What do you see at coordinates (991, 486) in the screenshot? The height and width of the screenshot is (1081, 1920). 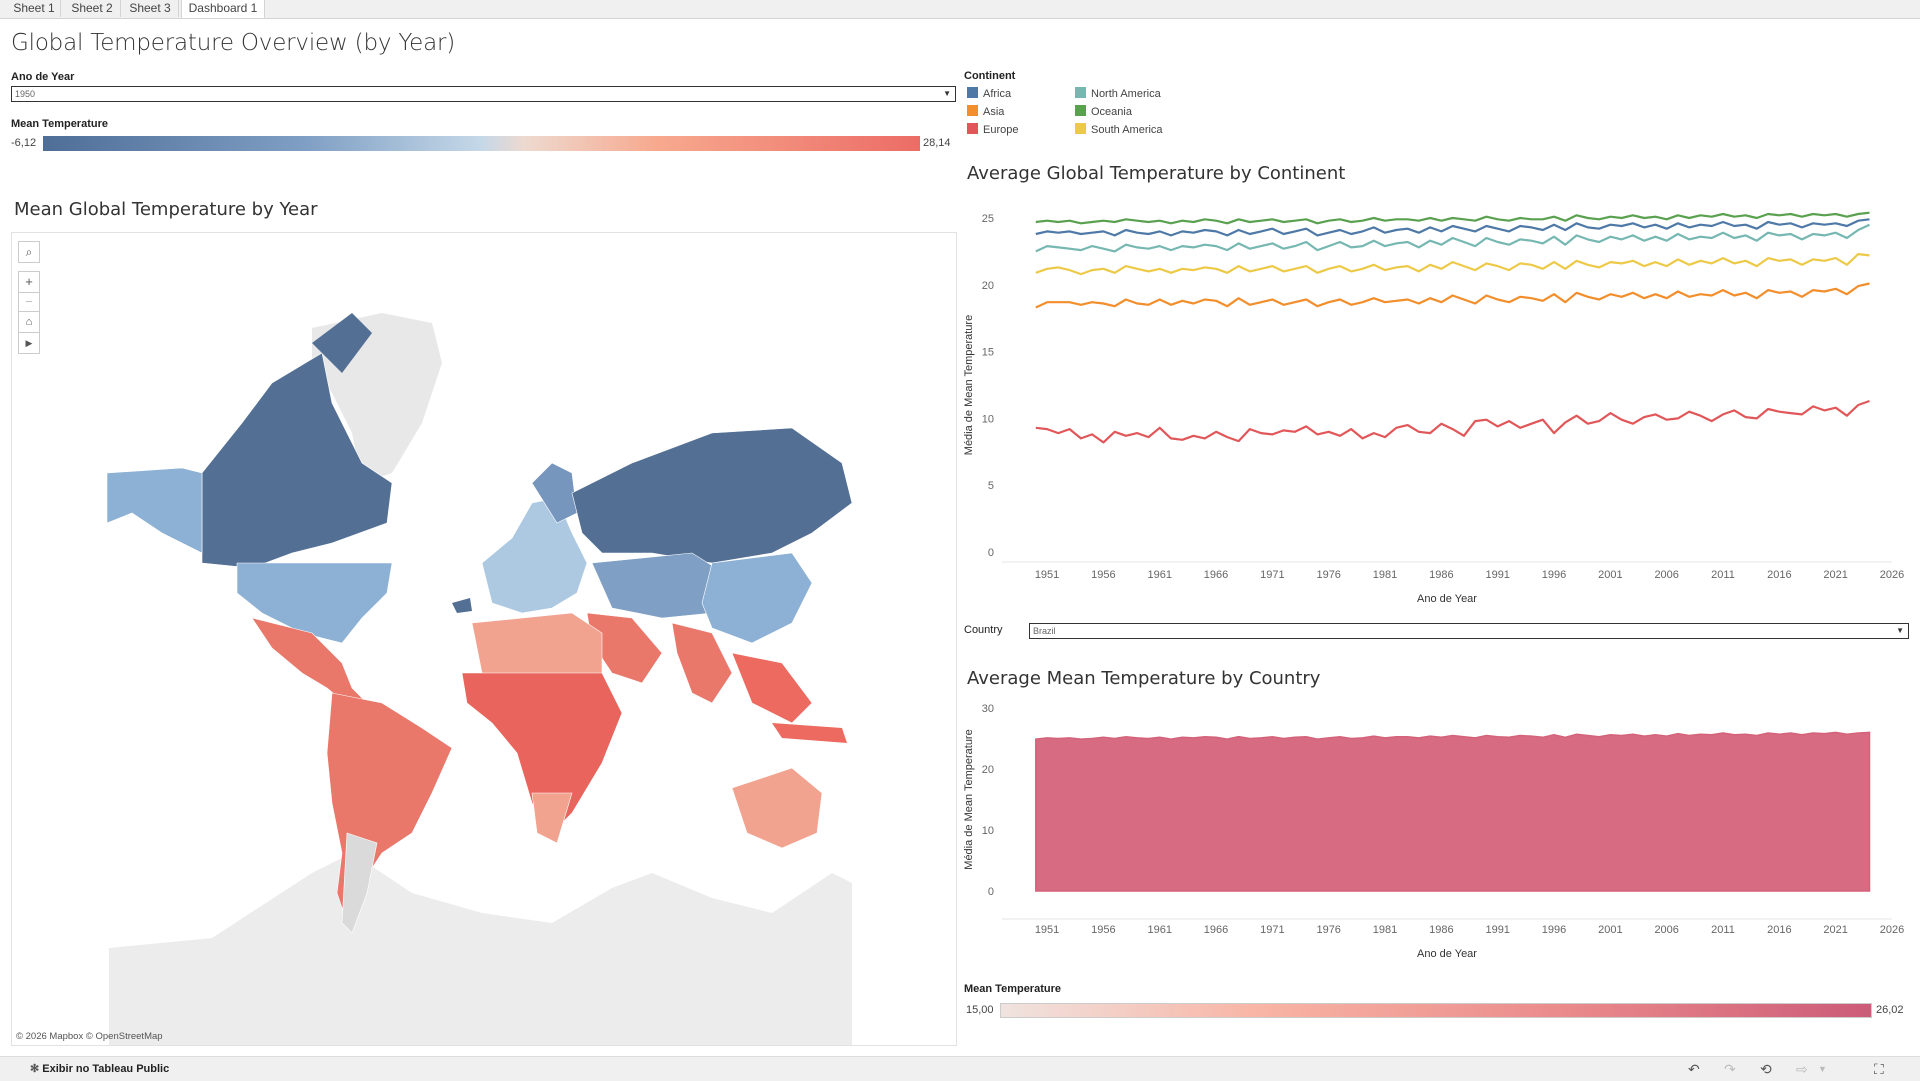 I see `y-tick-label: 5` at bounding box center [991, 486].